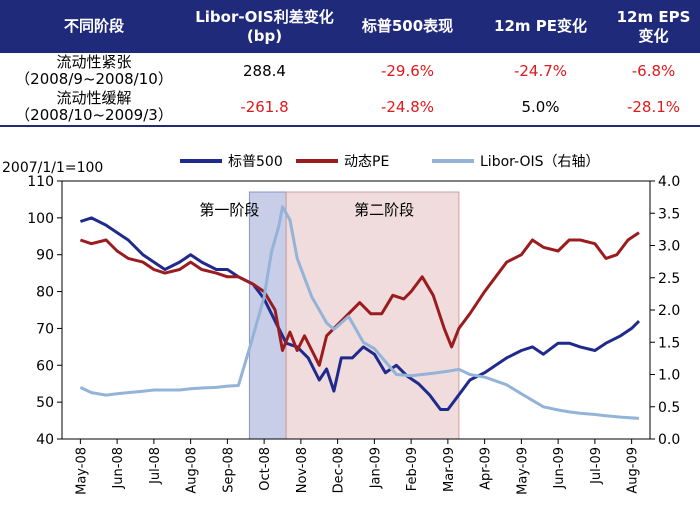  What do you see at coordinates (45, 293) in the screenshot?
I see `left-tick-label-80: 80` at bounding box center [45, 293].